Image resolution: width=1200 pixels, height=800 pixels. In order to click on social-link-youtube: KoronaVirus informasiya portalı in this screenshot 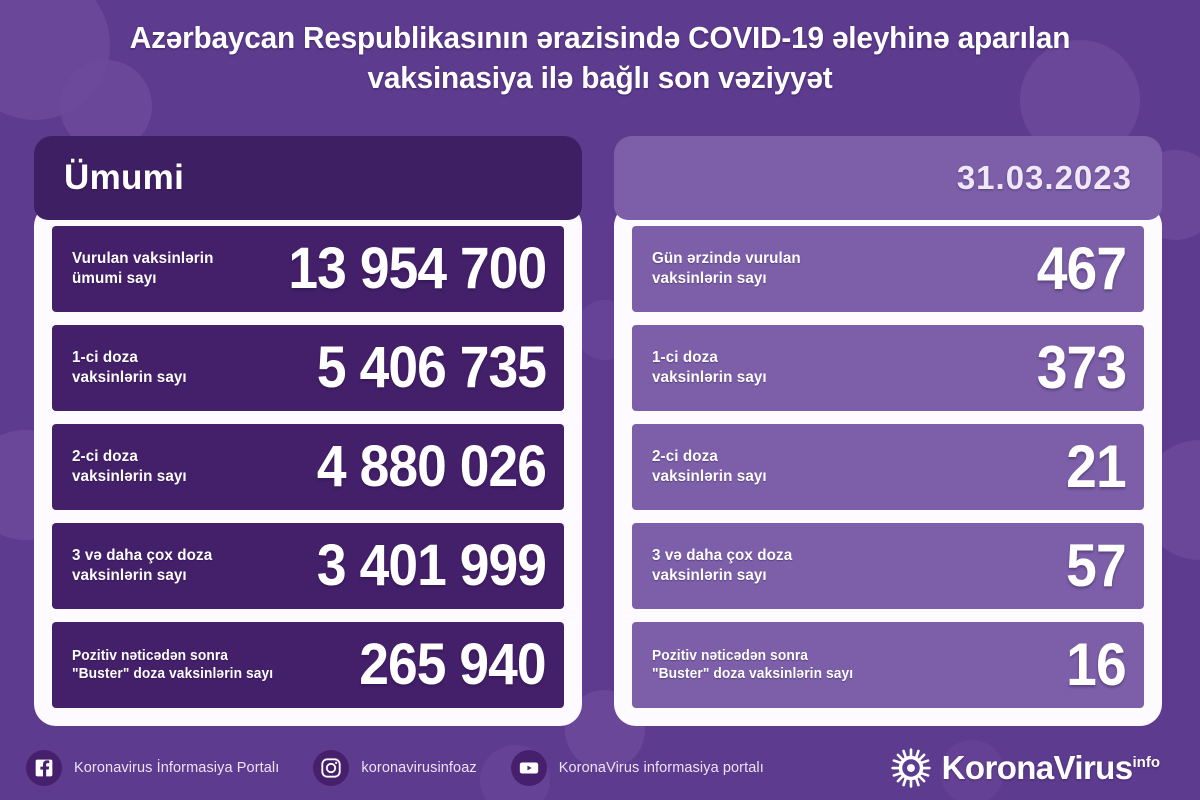, I will do `click(637, 768)`.